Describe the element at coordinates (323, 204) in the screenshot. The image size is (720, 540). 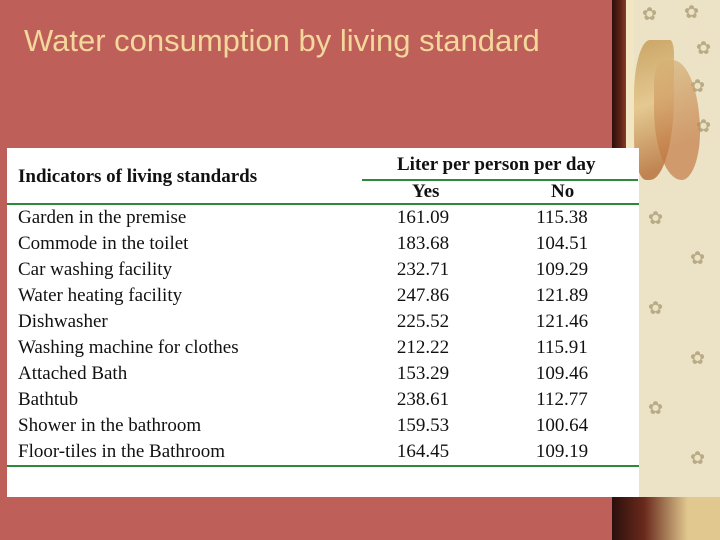
I see `header-rule` at that location.